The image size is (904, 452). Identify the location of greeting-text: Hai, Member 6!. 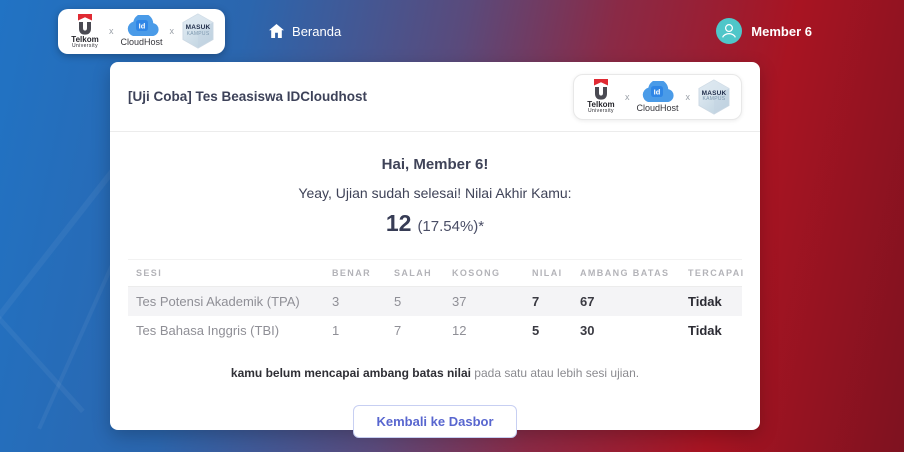
(435, 164).